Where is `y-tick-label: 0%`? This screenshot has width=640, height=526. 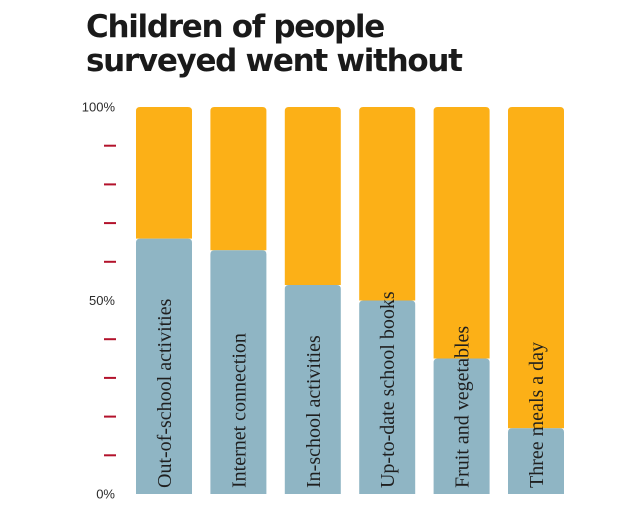
y-tick-label: 0% is located at coordinates (105, 494).